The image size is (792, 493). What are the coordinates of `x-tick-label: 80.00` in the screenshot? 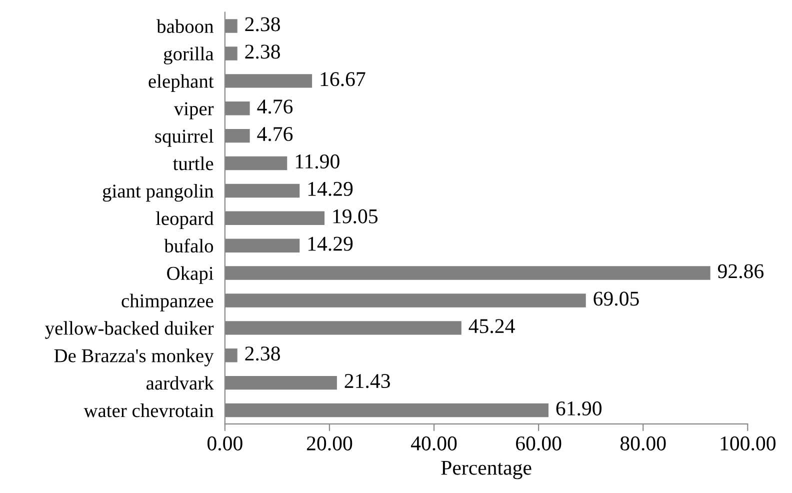 It's located at (643, 443).